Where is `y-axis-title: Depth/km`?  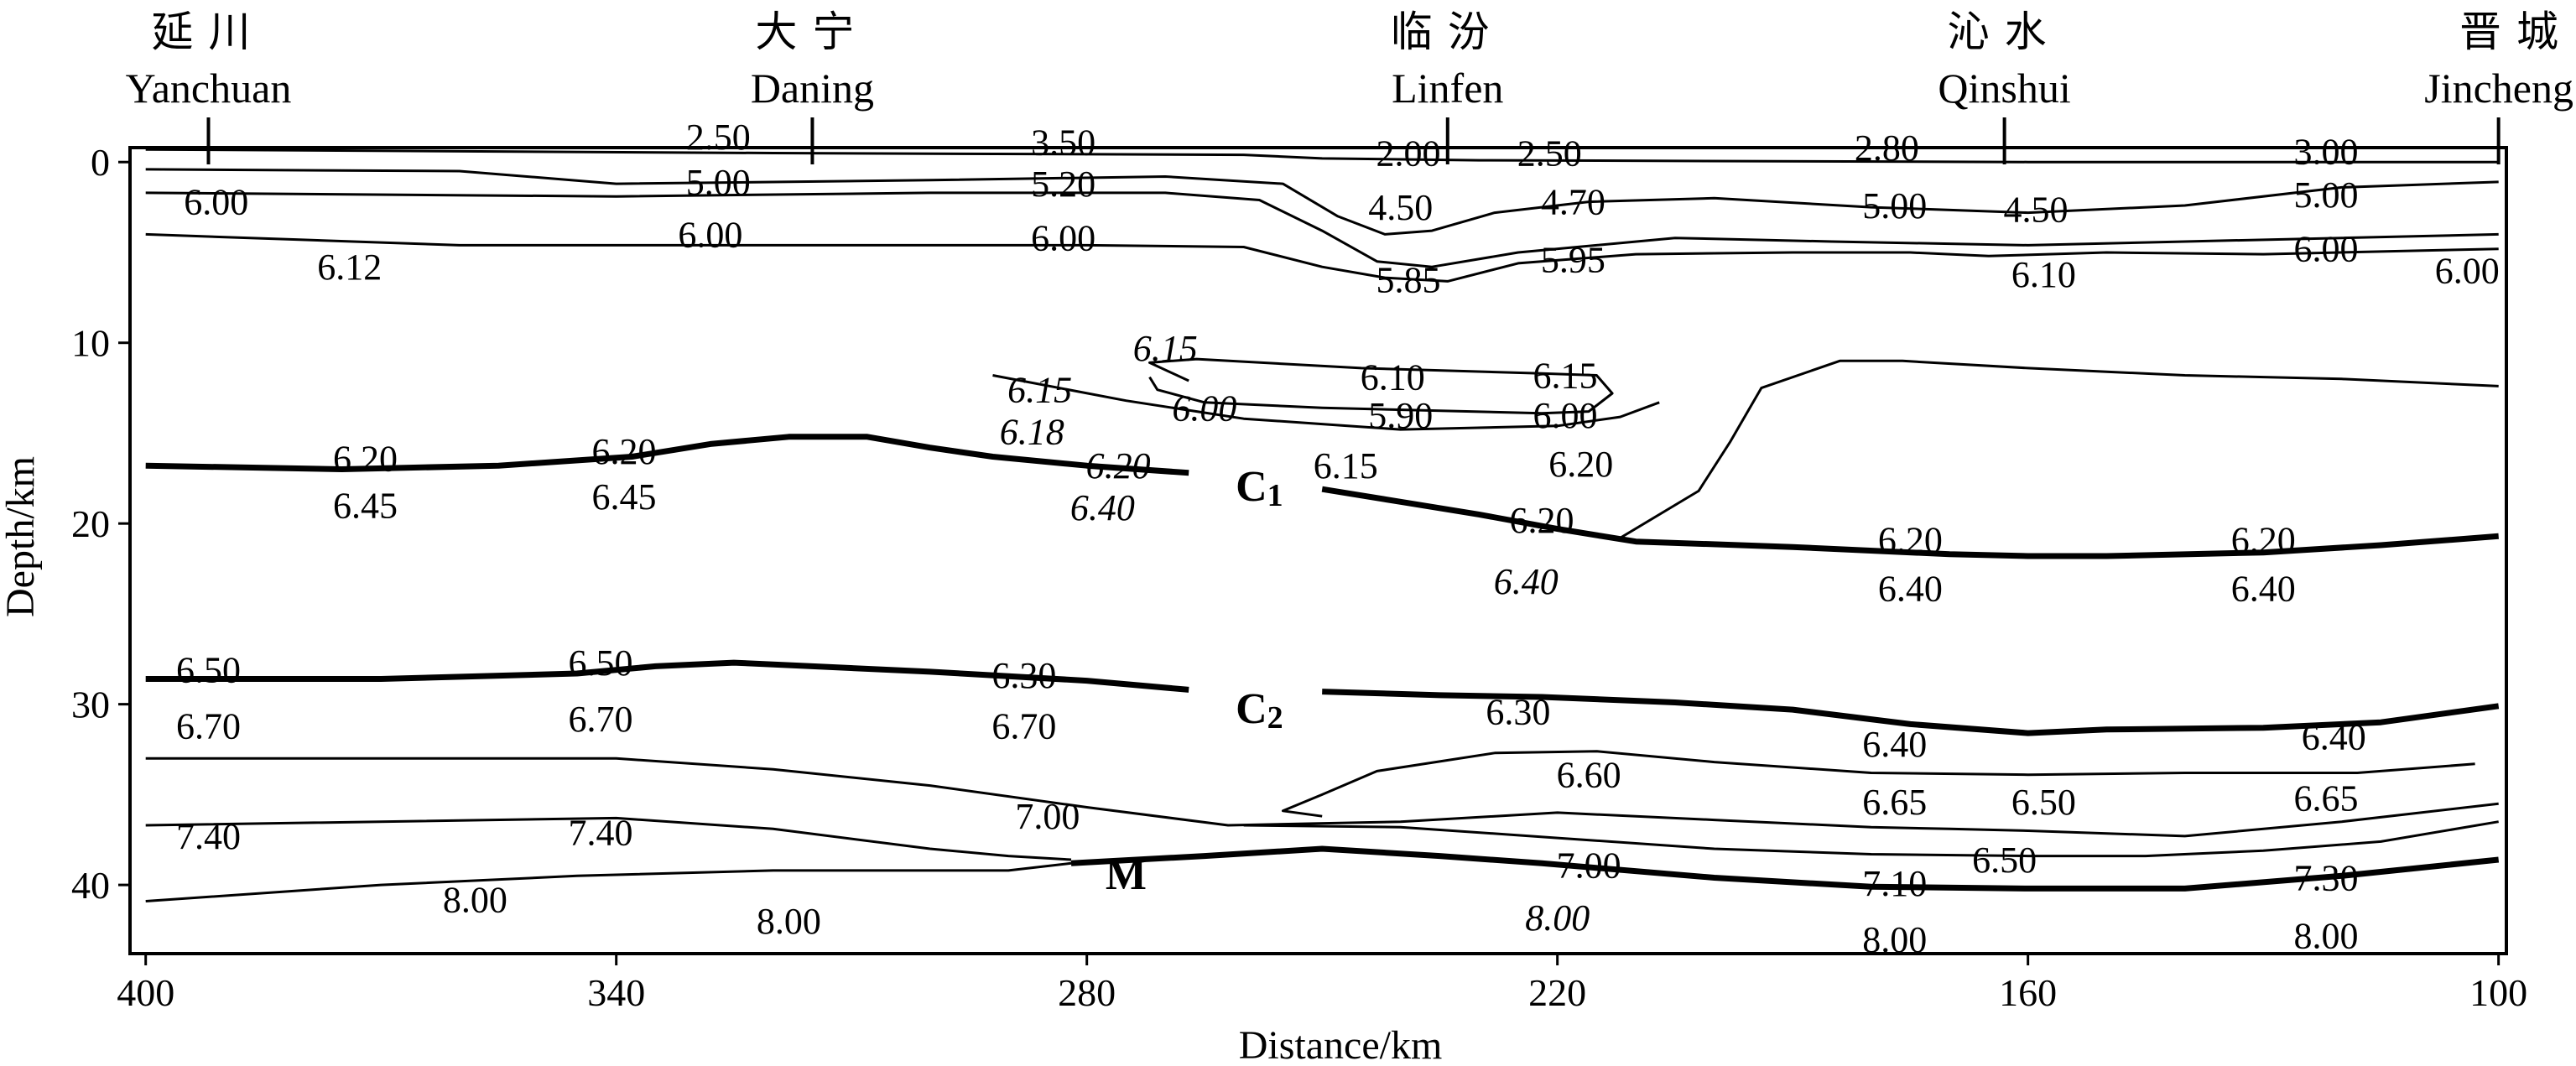
y-axis-title: Depth/km is located at coordinates (21, 536).